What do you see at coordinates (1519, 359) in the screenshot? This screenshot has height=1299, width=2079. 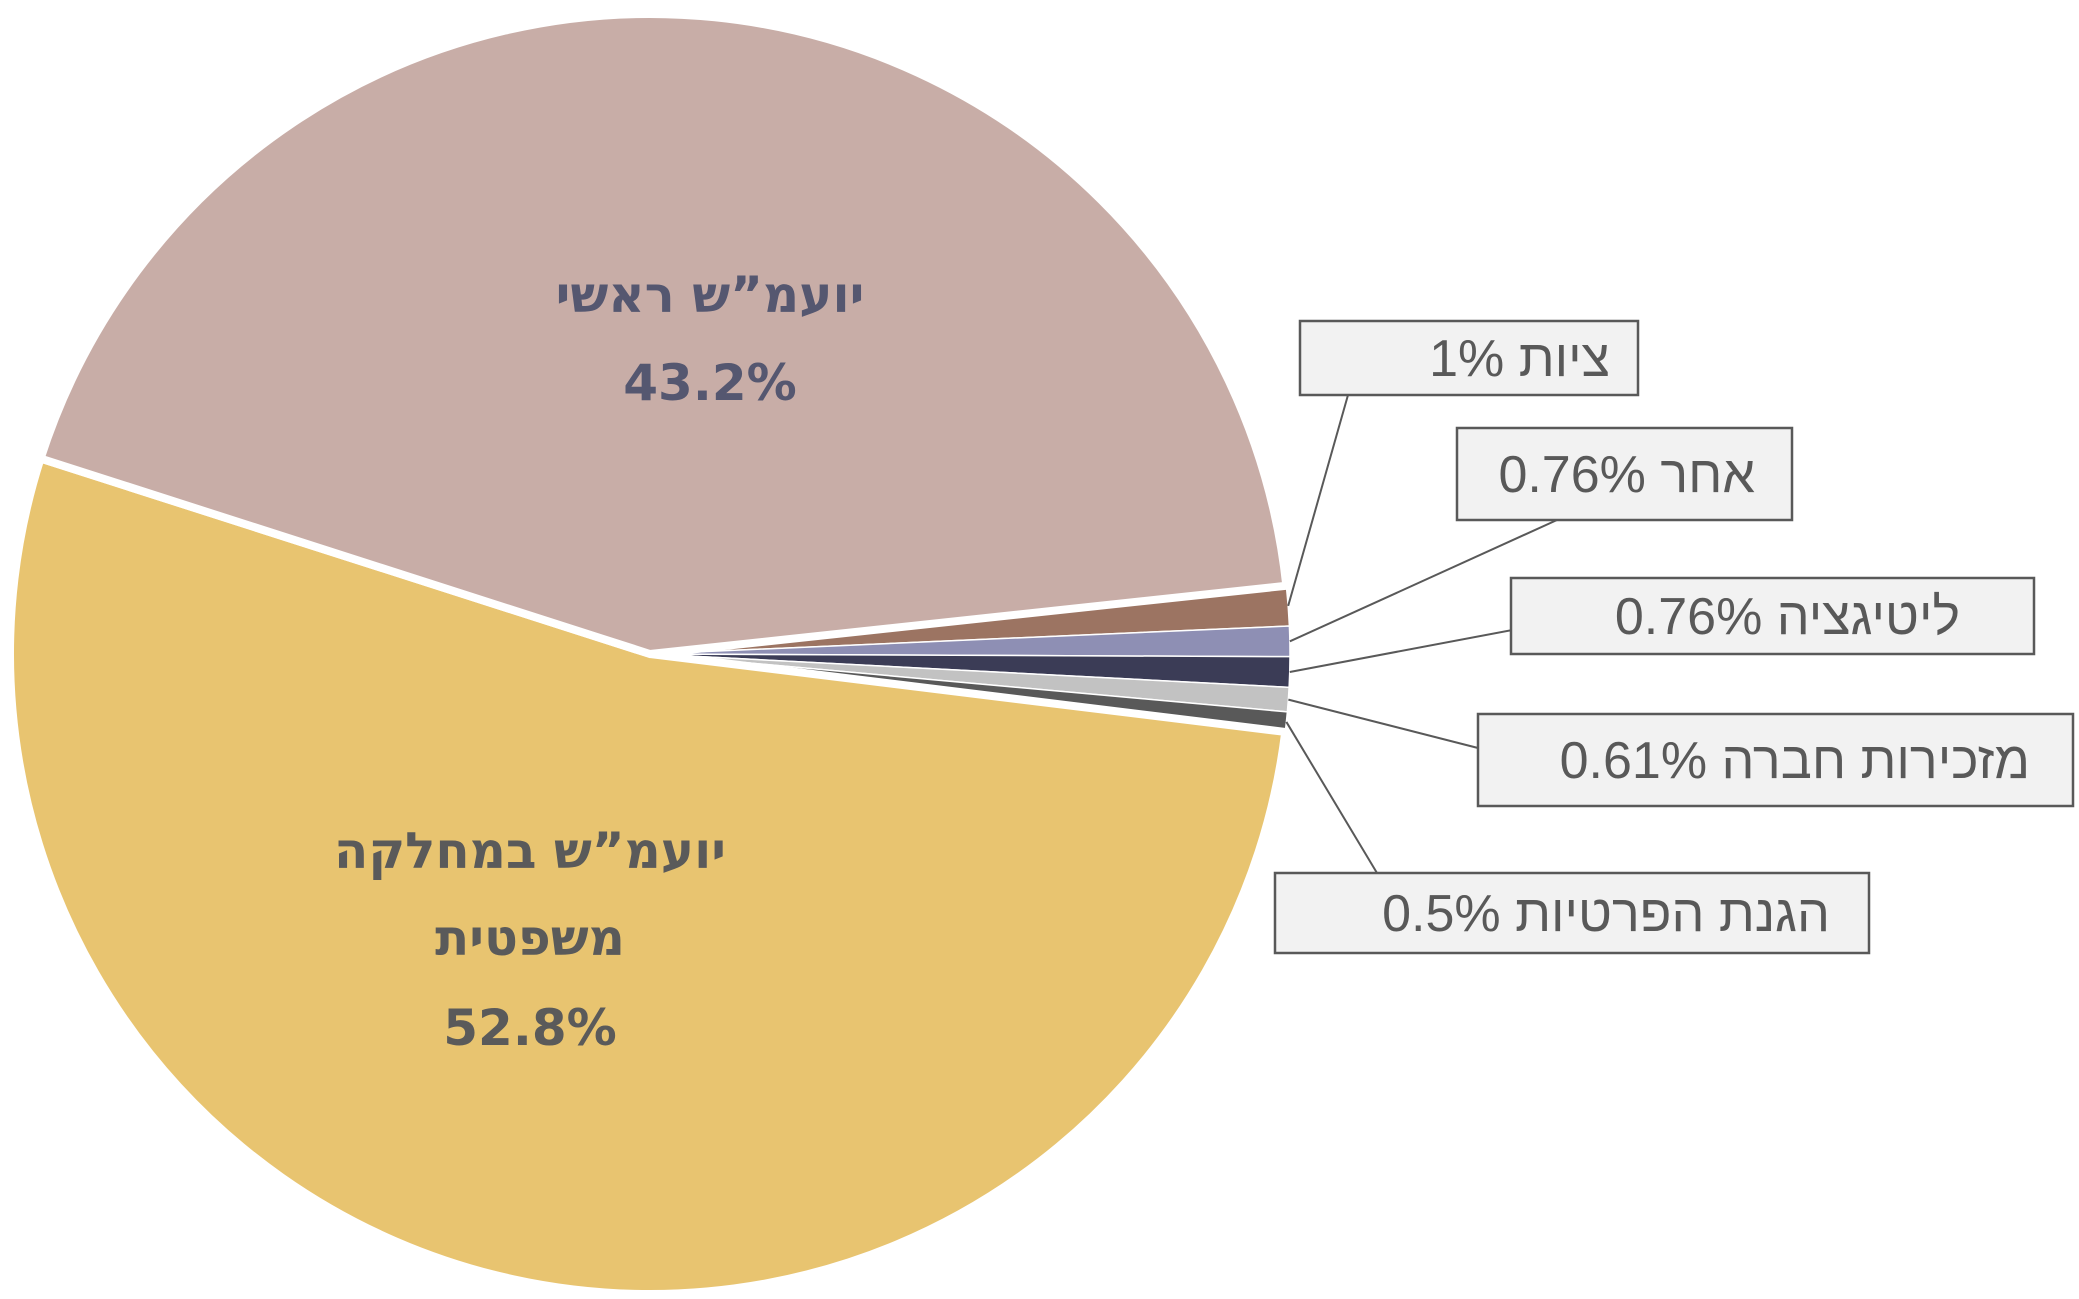 I see `data-label: ציות 1%` at bounding box center [1519, 359].